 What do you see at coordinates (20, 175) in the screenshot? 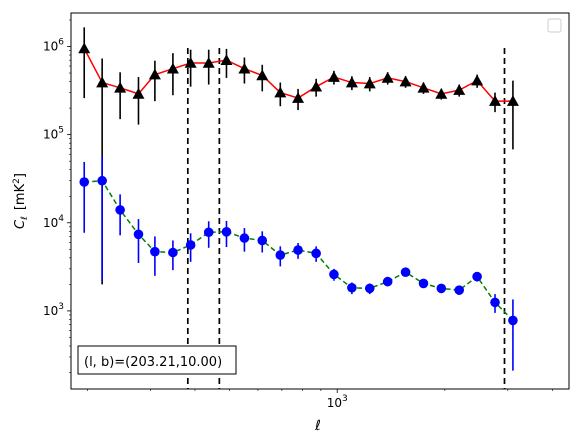
I see `y-label-unit-close: ]` at bounding box center [20, 175].